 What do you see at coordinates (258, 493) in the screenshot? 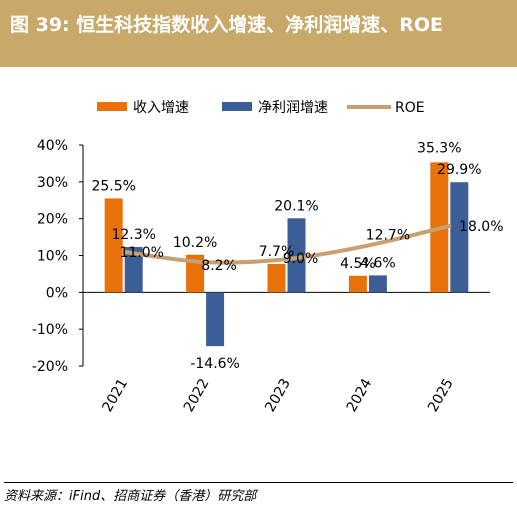
I see `source-note: 资料来源：iFind、招商证券（香港）研究部` at bounding box center [258, 493].